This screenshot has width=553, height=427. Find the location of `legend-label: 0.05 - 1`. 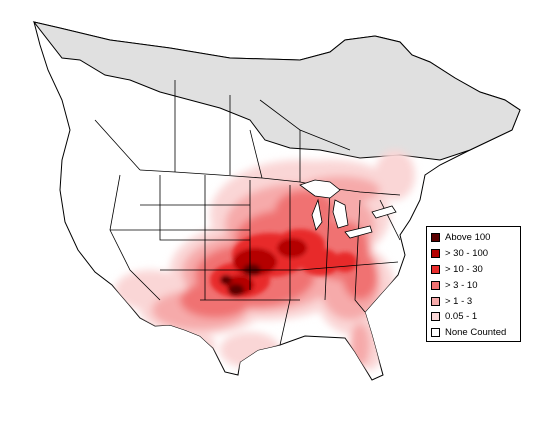

legend-label: 0.05 - 1 is located at coordinates (461, 317).